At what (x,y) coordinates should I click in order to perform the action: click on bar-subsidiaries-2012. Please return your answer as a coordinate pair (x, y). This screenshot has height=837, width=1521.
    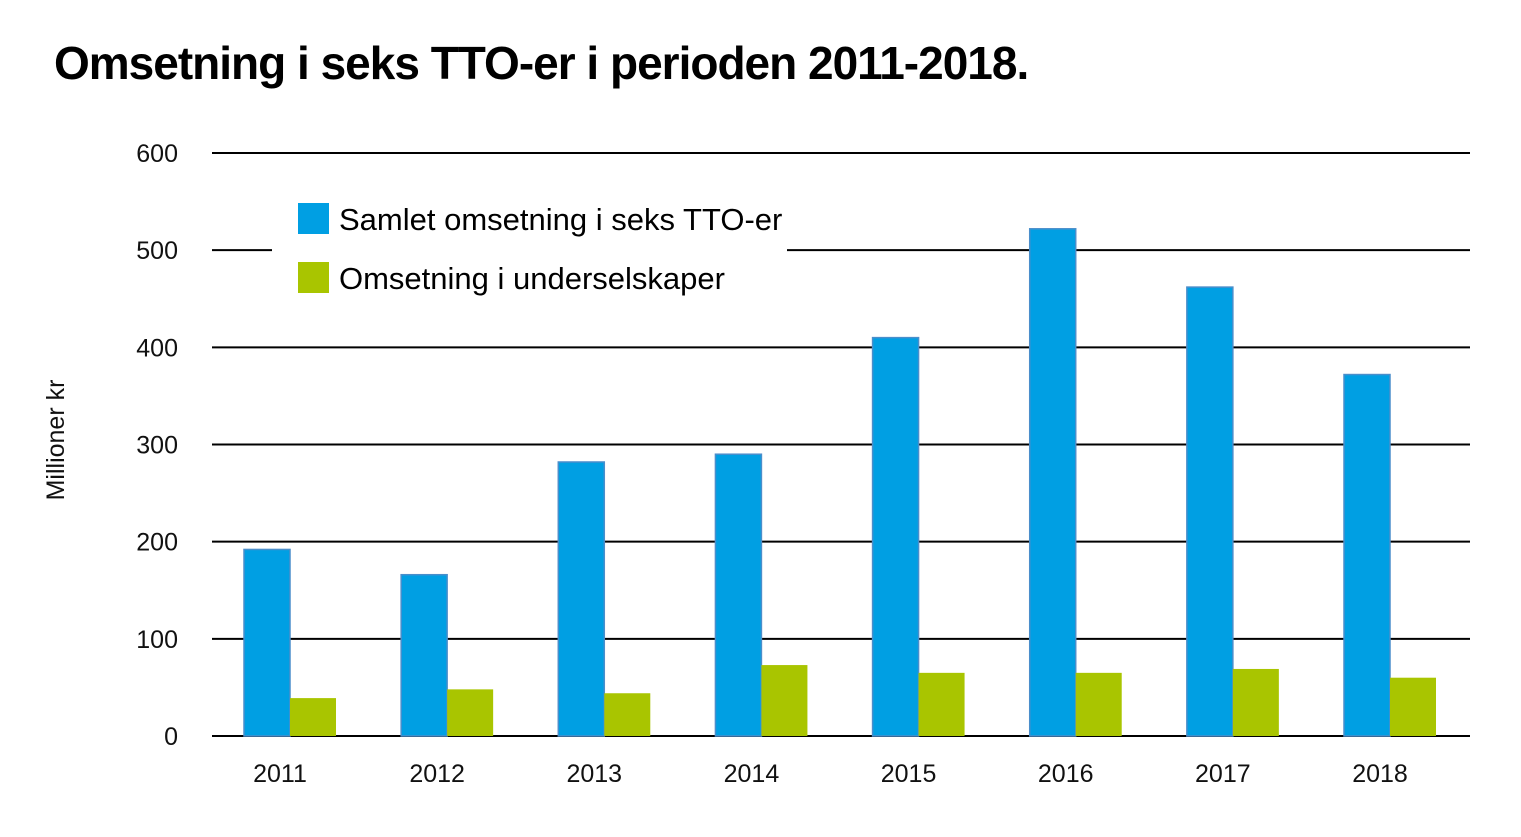
    Looking at the image, I should click on (470, 712).